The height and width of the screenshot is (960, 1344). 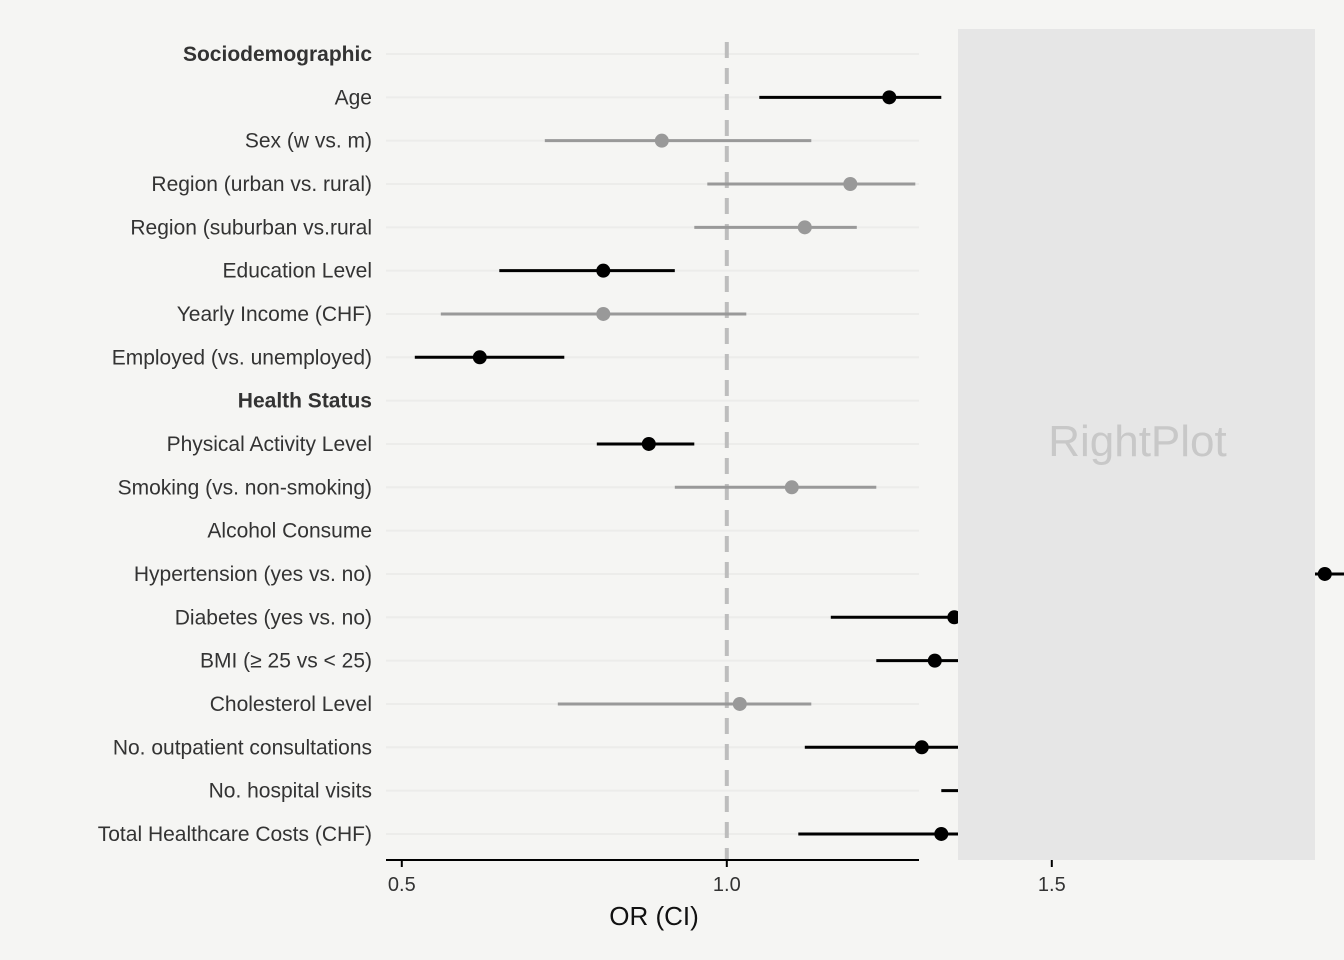 What do you see at coordinates (1137, 441) in the screenshot?
I see `right-plot-label: RightPlot` at bounding box center [1137, 441].